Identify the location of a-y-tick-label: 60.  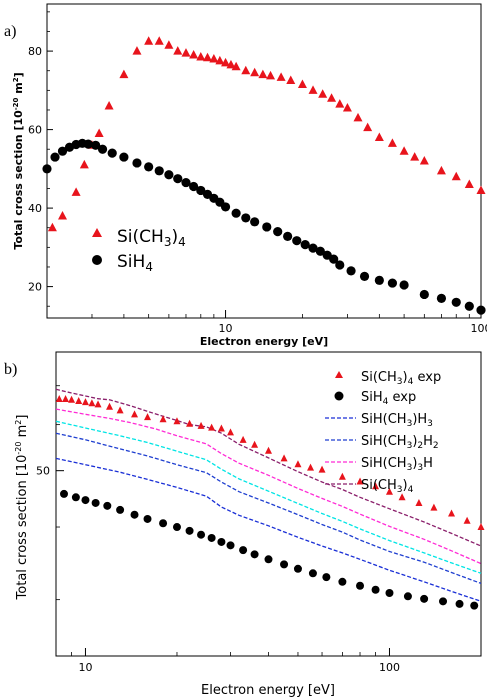
(35, 130).